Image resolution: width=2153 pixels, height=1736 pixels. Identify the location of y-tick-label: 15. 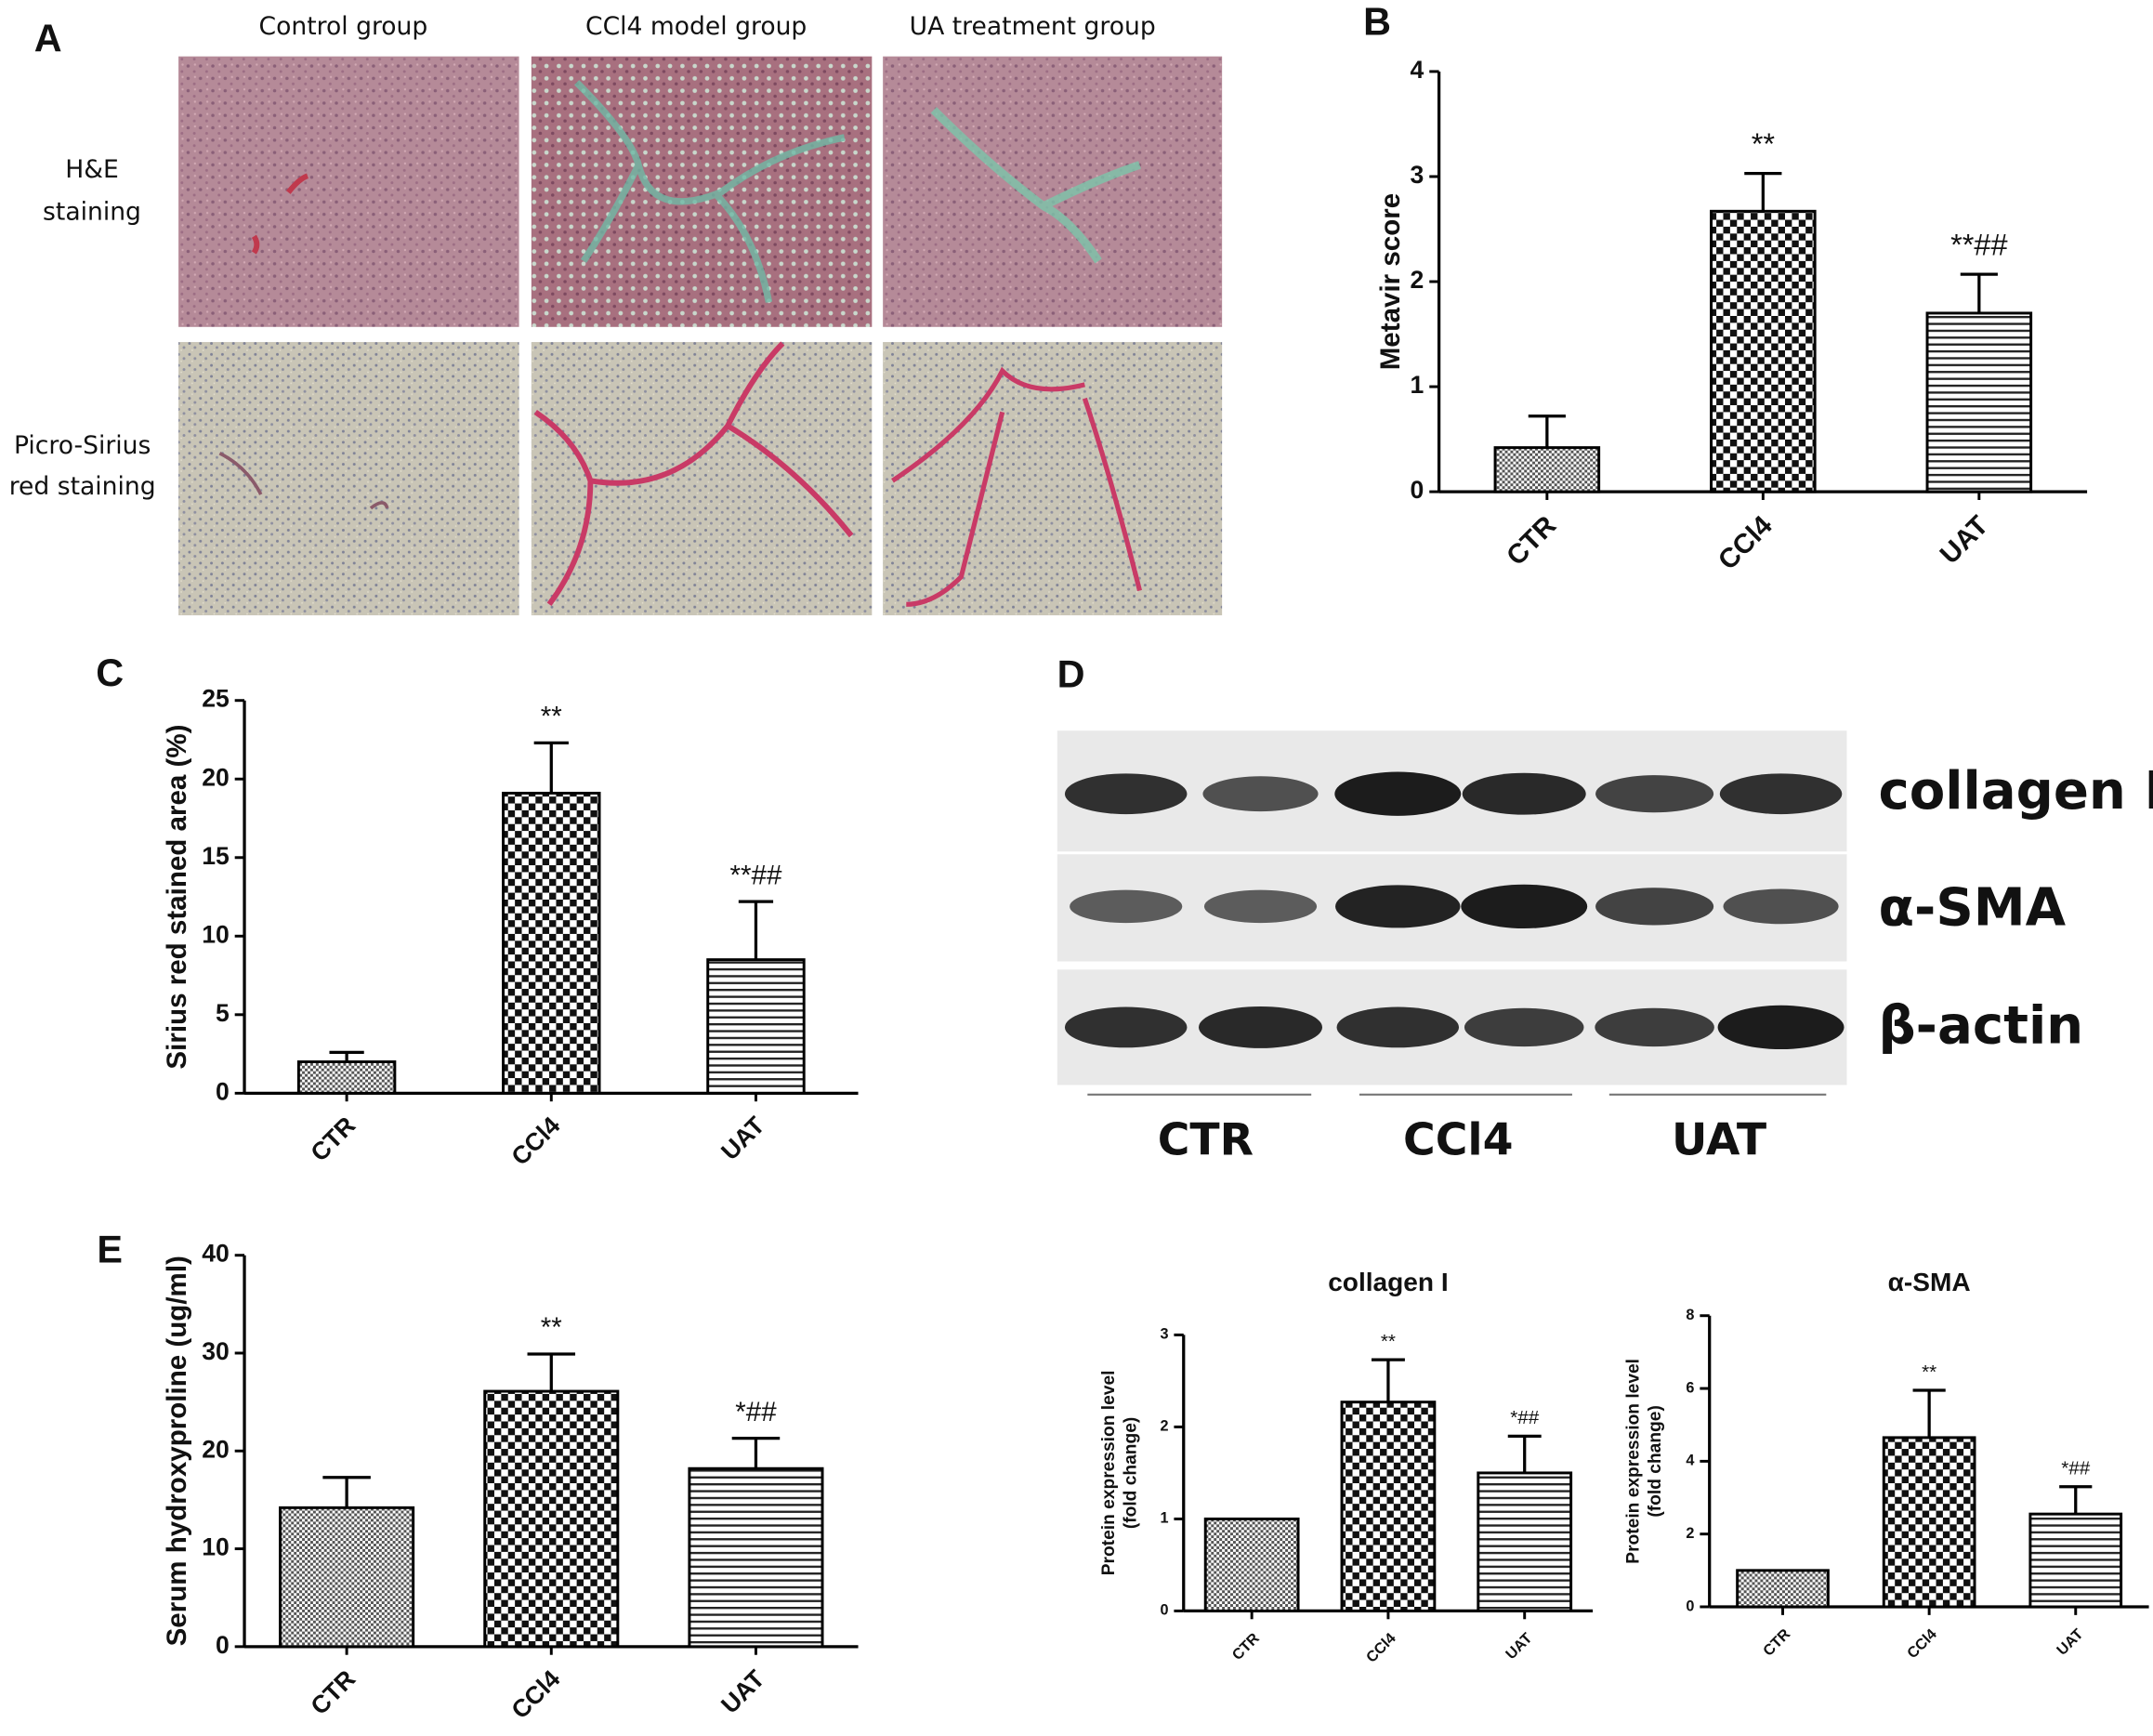
(216, 856).